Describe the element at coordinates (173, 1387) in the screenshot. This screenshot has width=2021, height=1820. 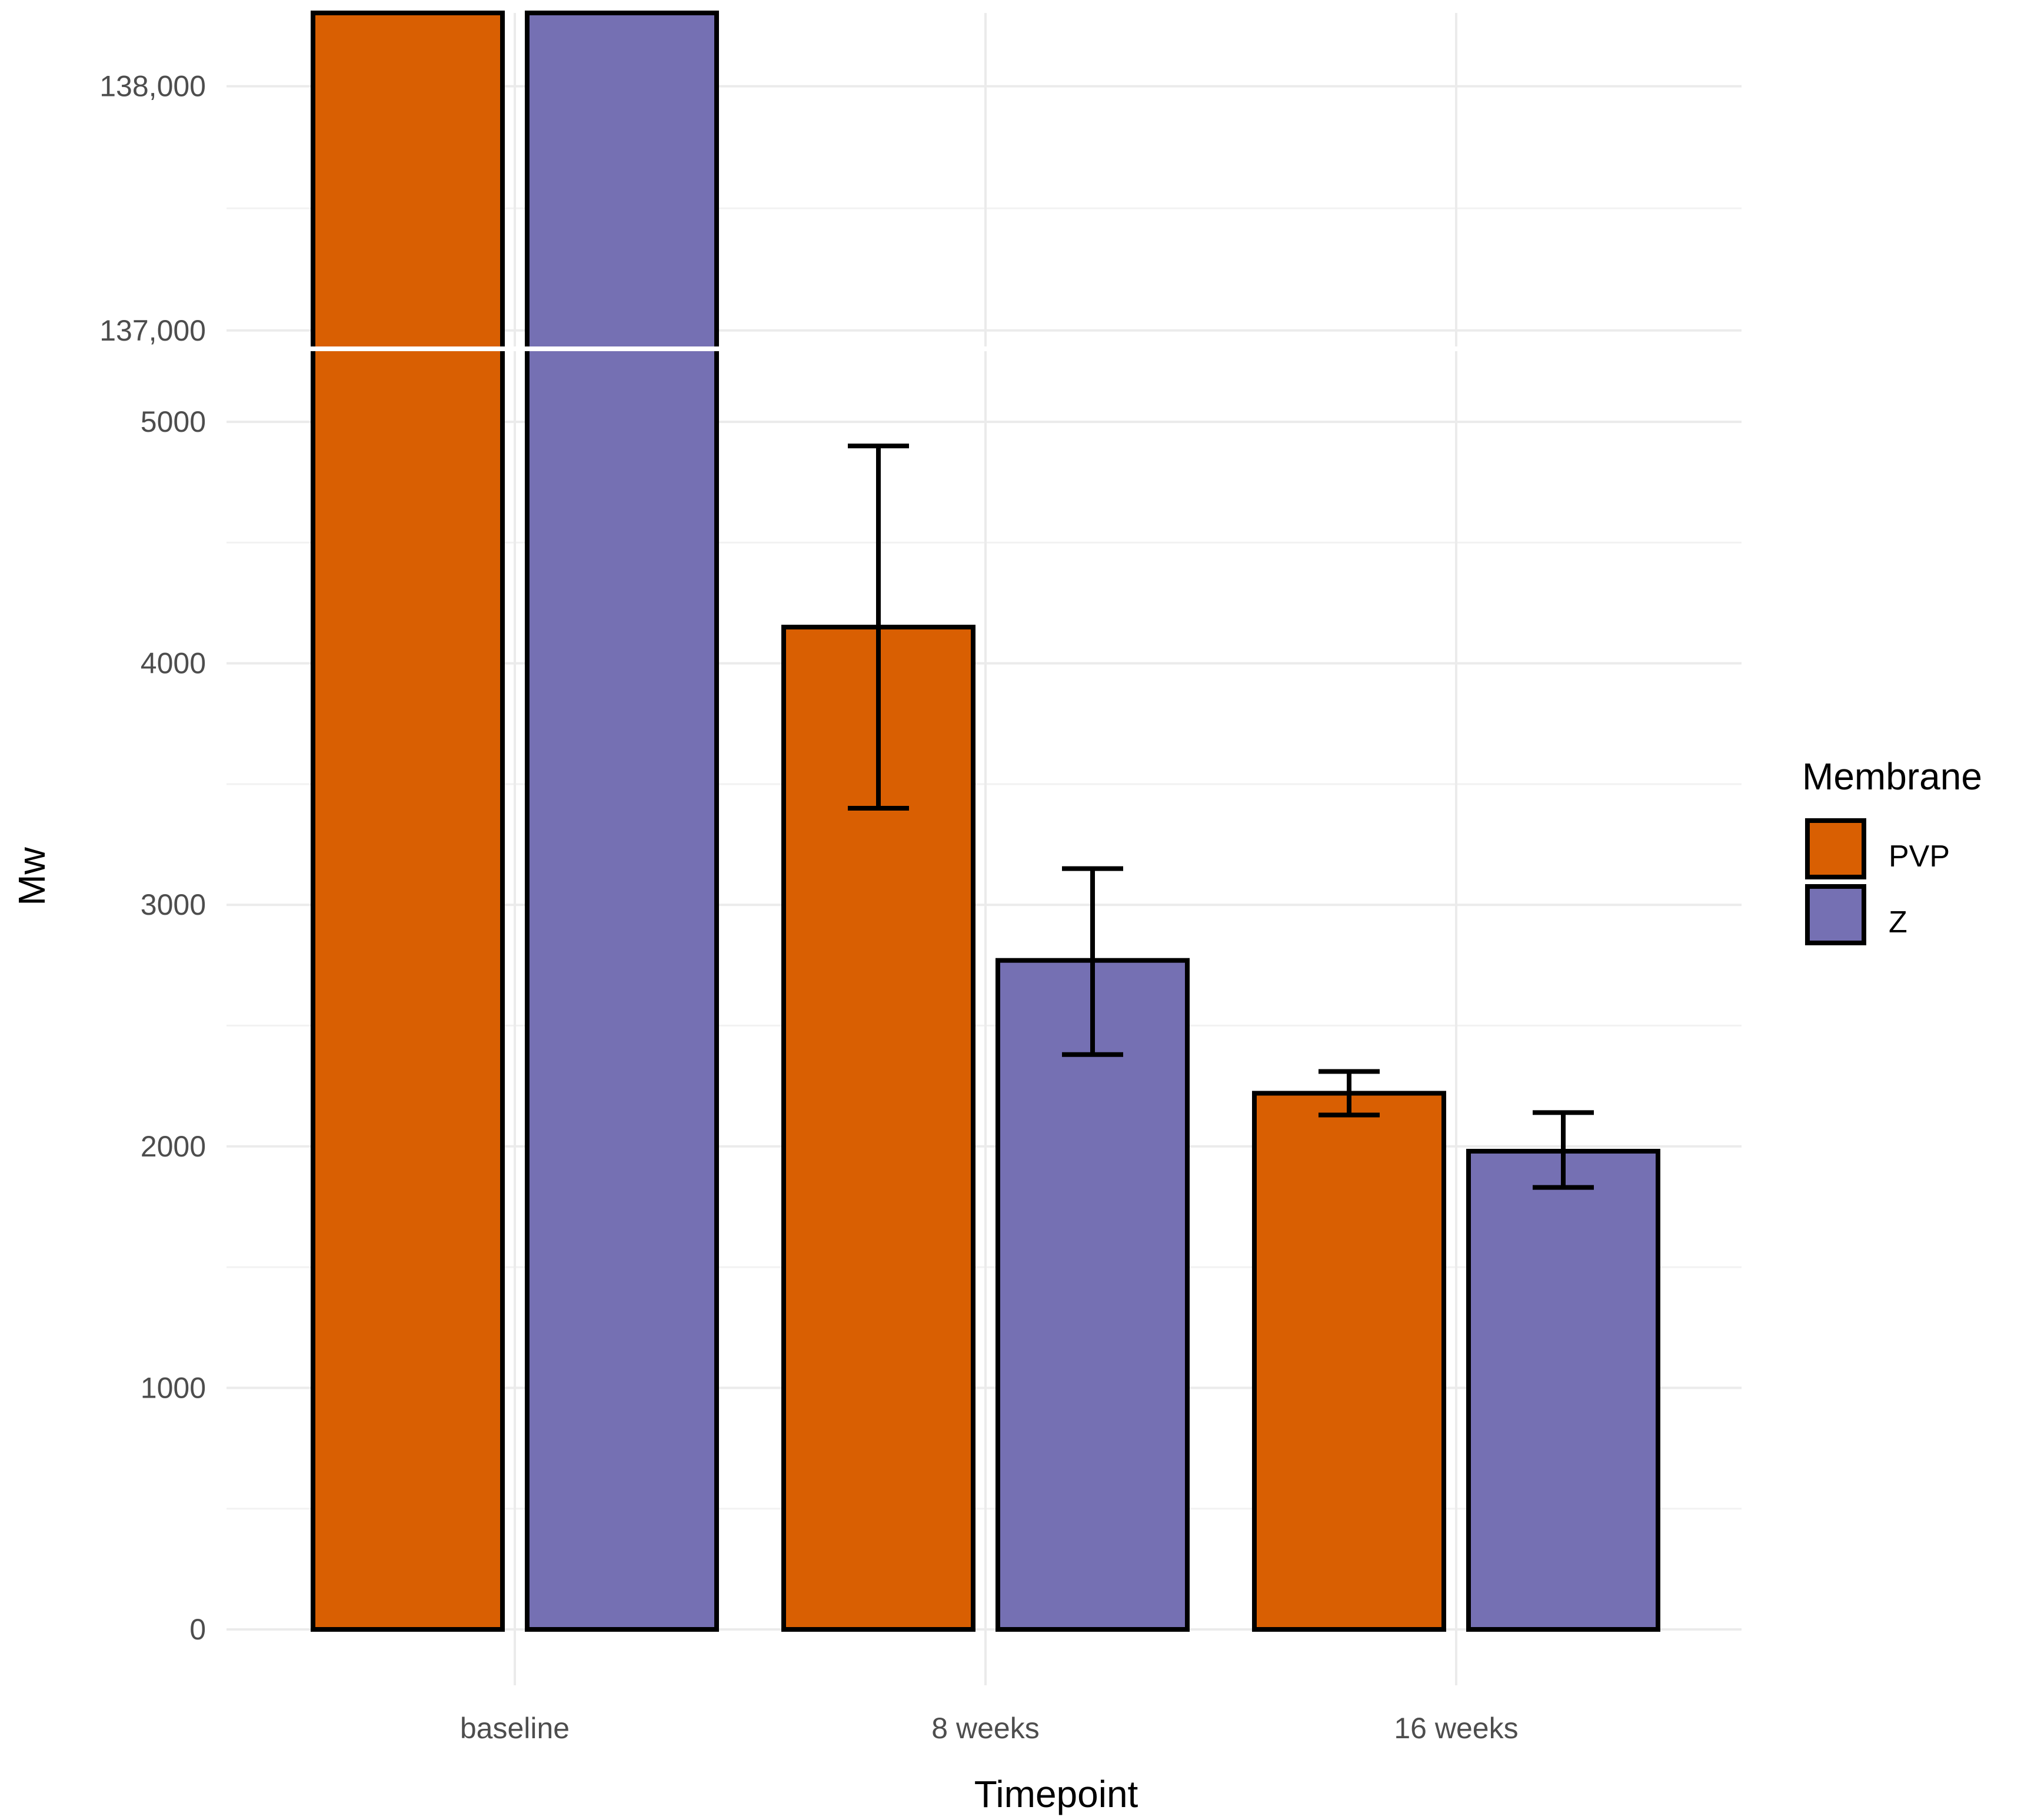
I see `y-tick-label: 1000` at that location.